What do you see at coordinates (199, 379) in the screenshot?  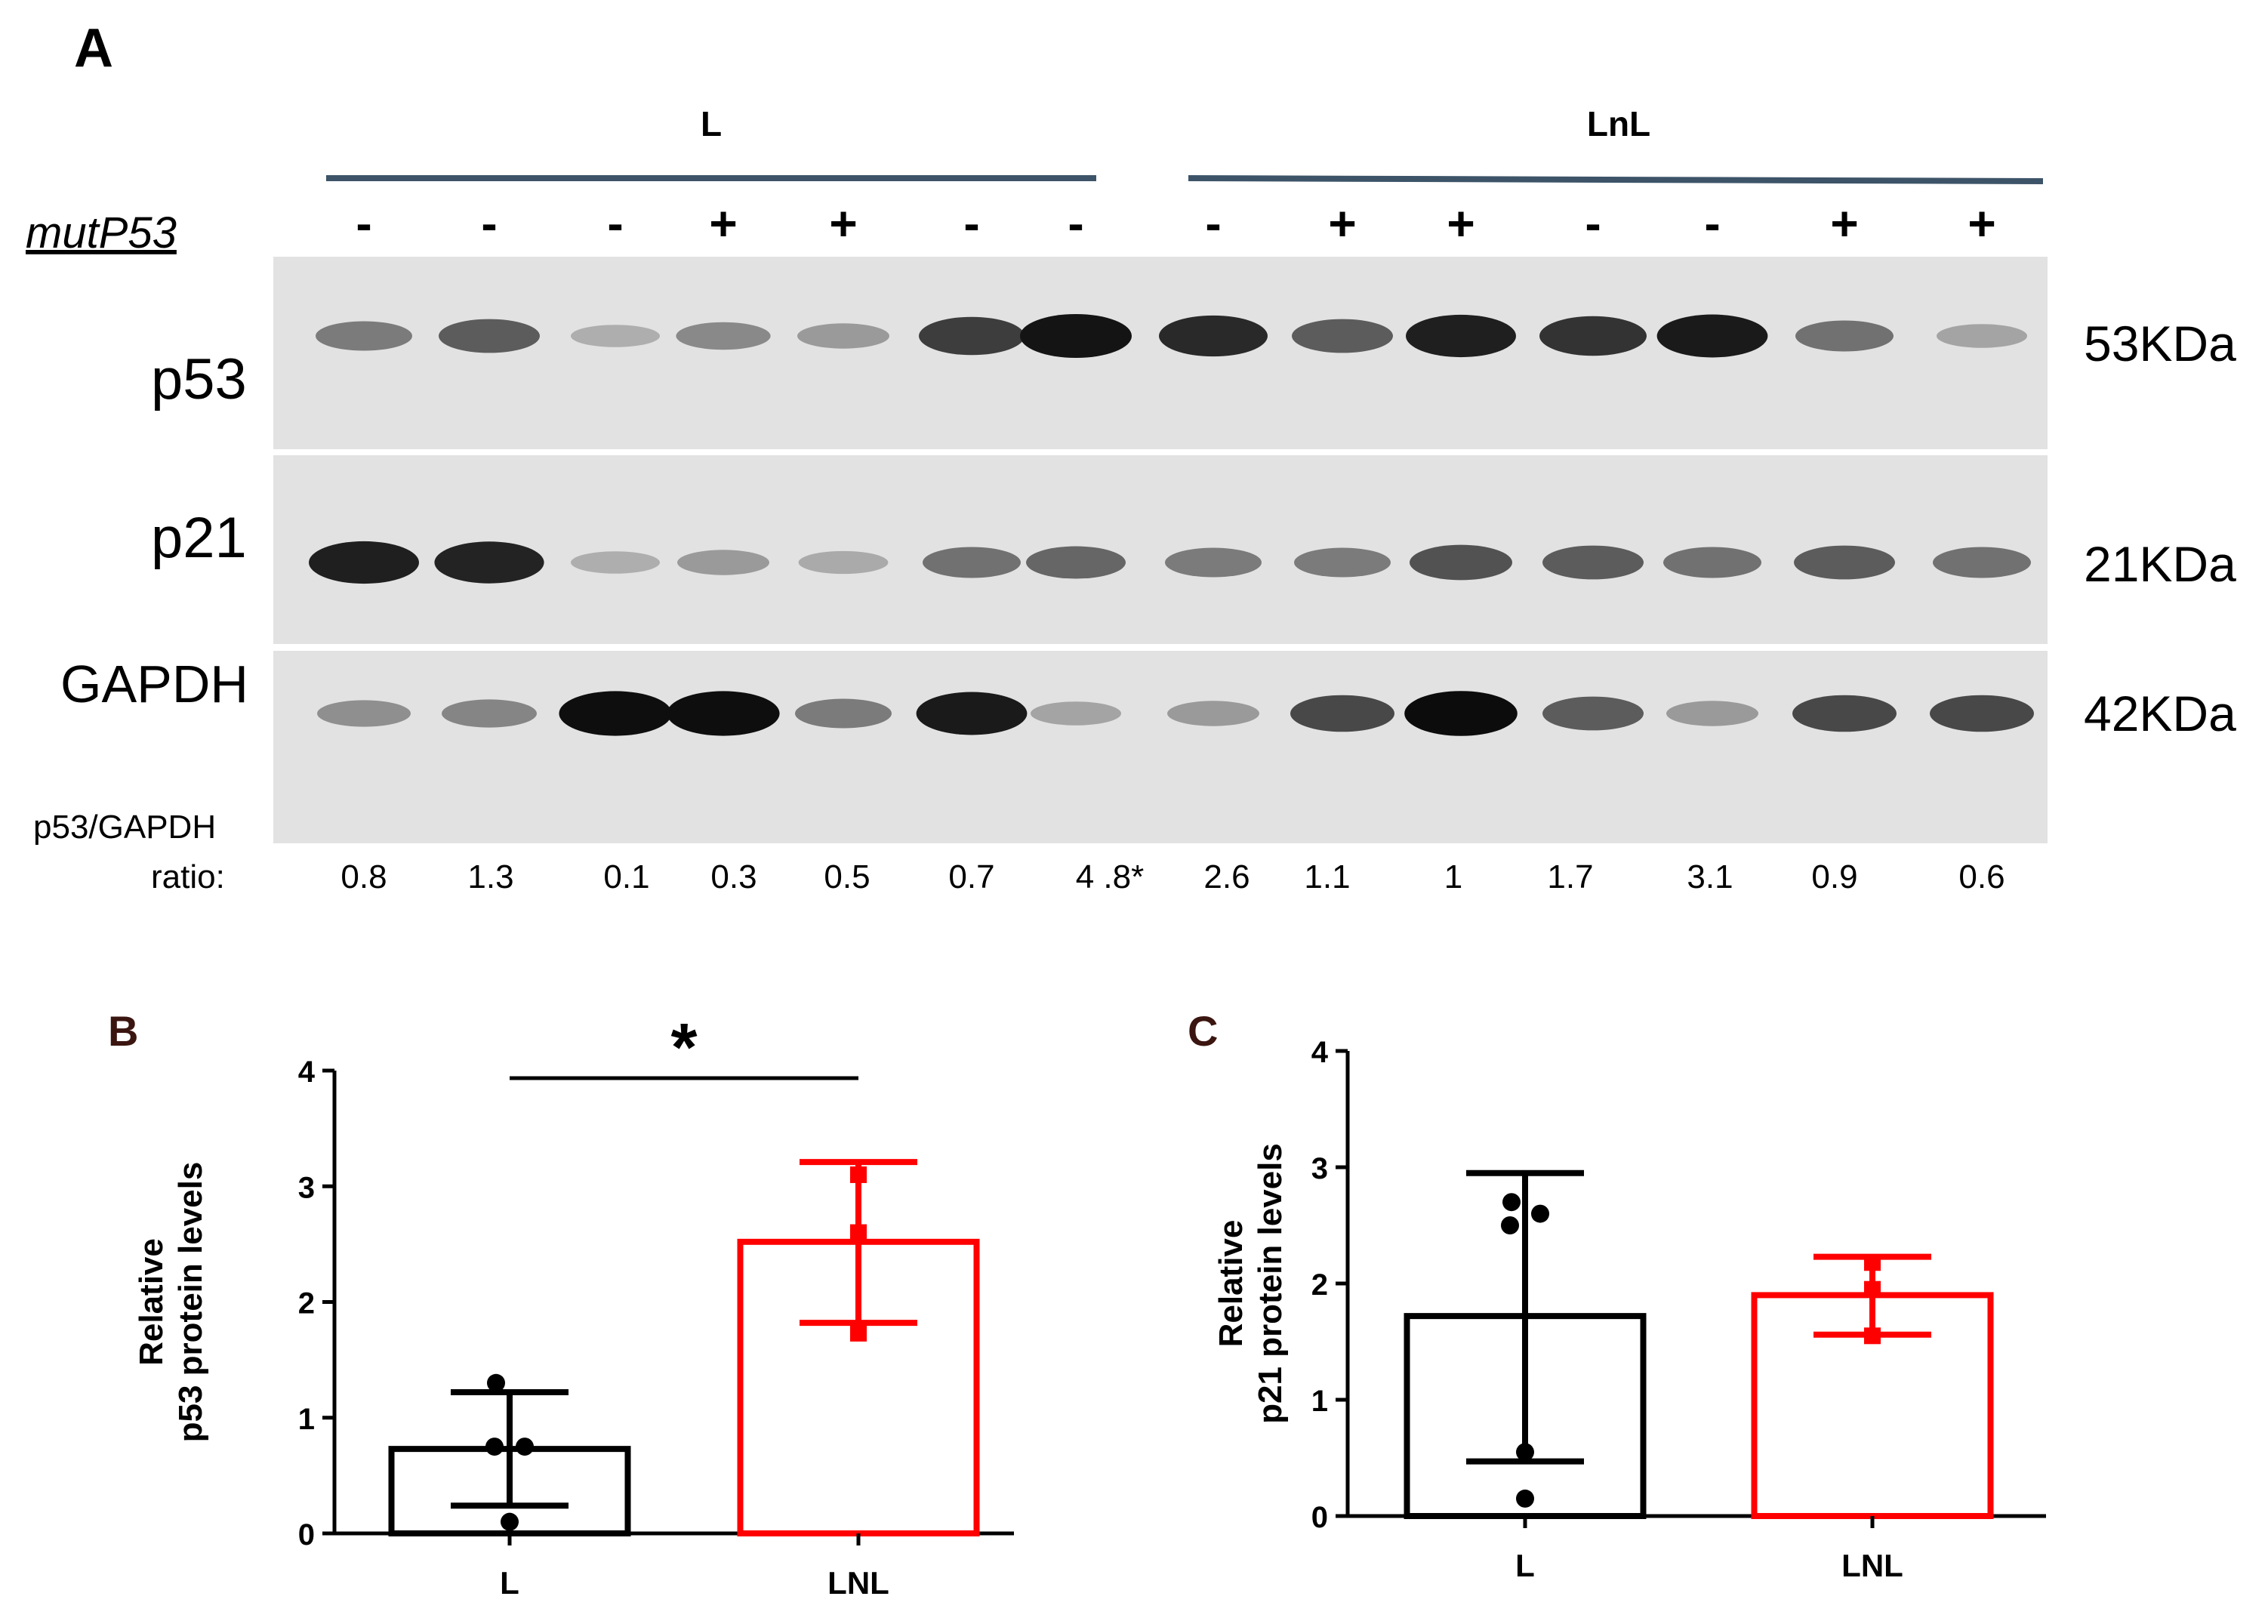 I see `blot-label-p53: p53` at bounding box center [199, 379].